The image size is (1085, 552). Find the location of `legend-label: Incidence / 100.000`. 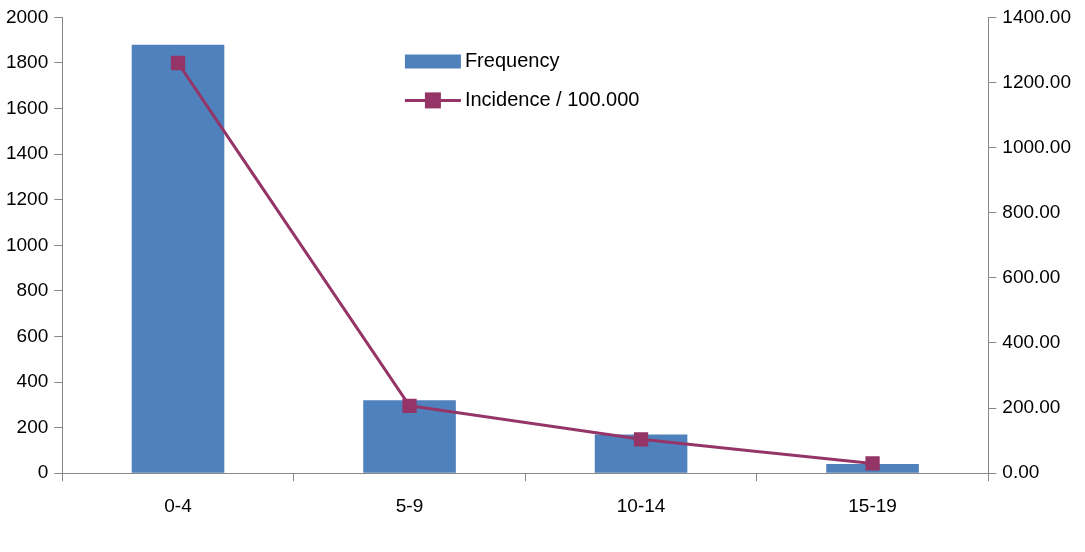

legend-label: Incidence / 100.000 is located at coordinates (552, 98).